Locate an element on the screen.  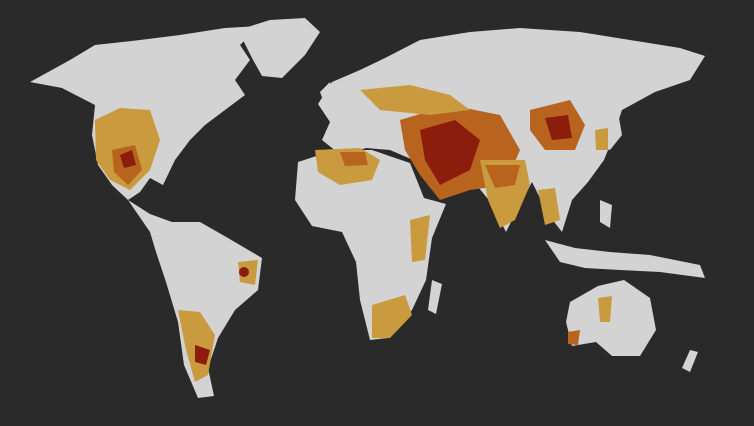
stress-region-southern-africa is located at coordinates (392, 316).